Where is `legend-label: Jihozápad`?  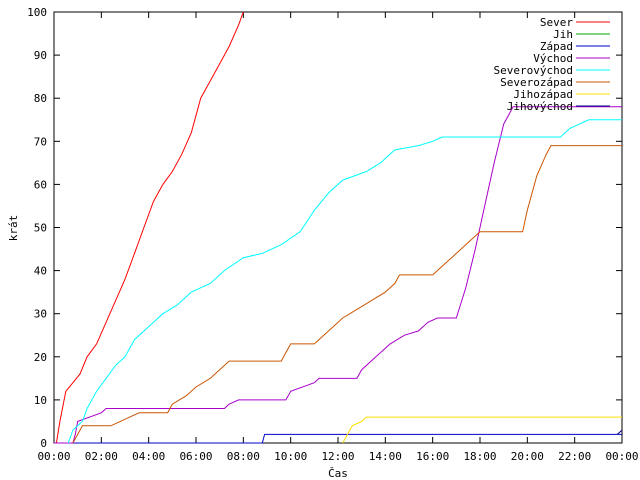
legend-label: Jihozápad is located at coordinates (543, 94).